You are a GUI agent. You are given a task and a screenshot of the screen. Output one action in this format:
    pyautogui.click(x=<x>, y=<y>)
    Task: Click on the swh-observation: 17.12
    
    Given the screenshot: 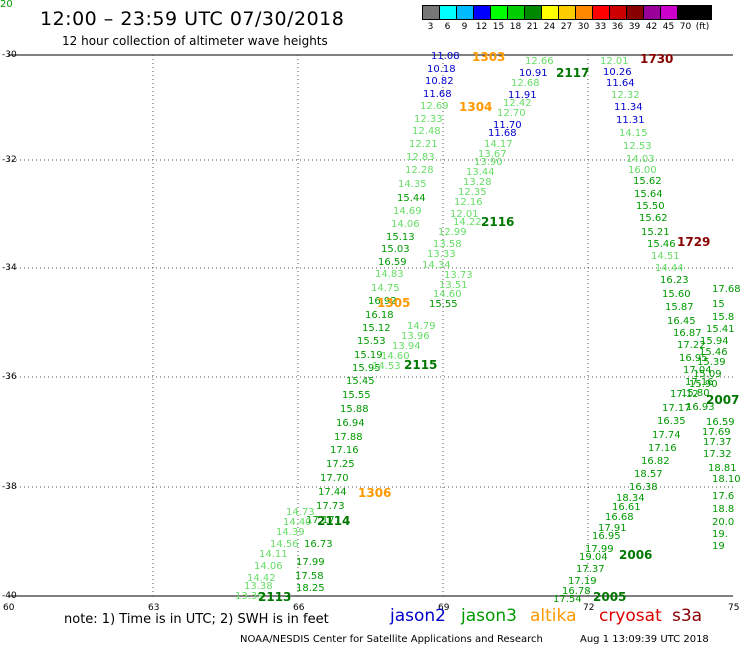 What is the action you would take?
    pyautogui.click(x=684, y=394)
    